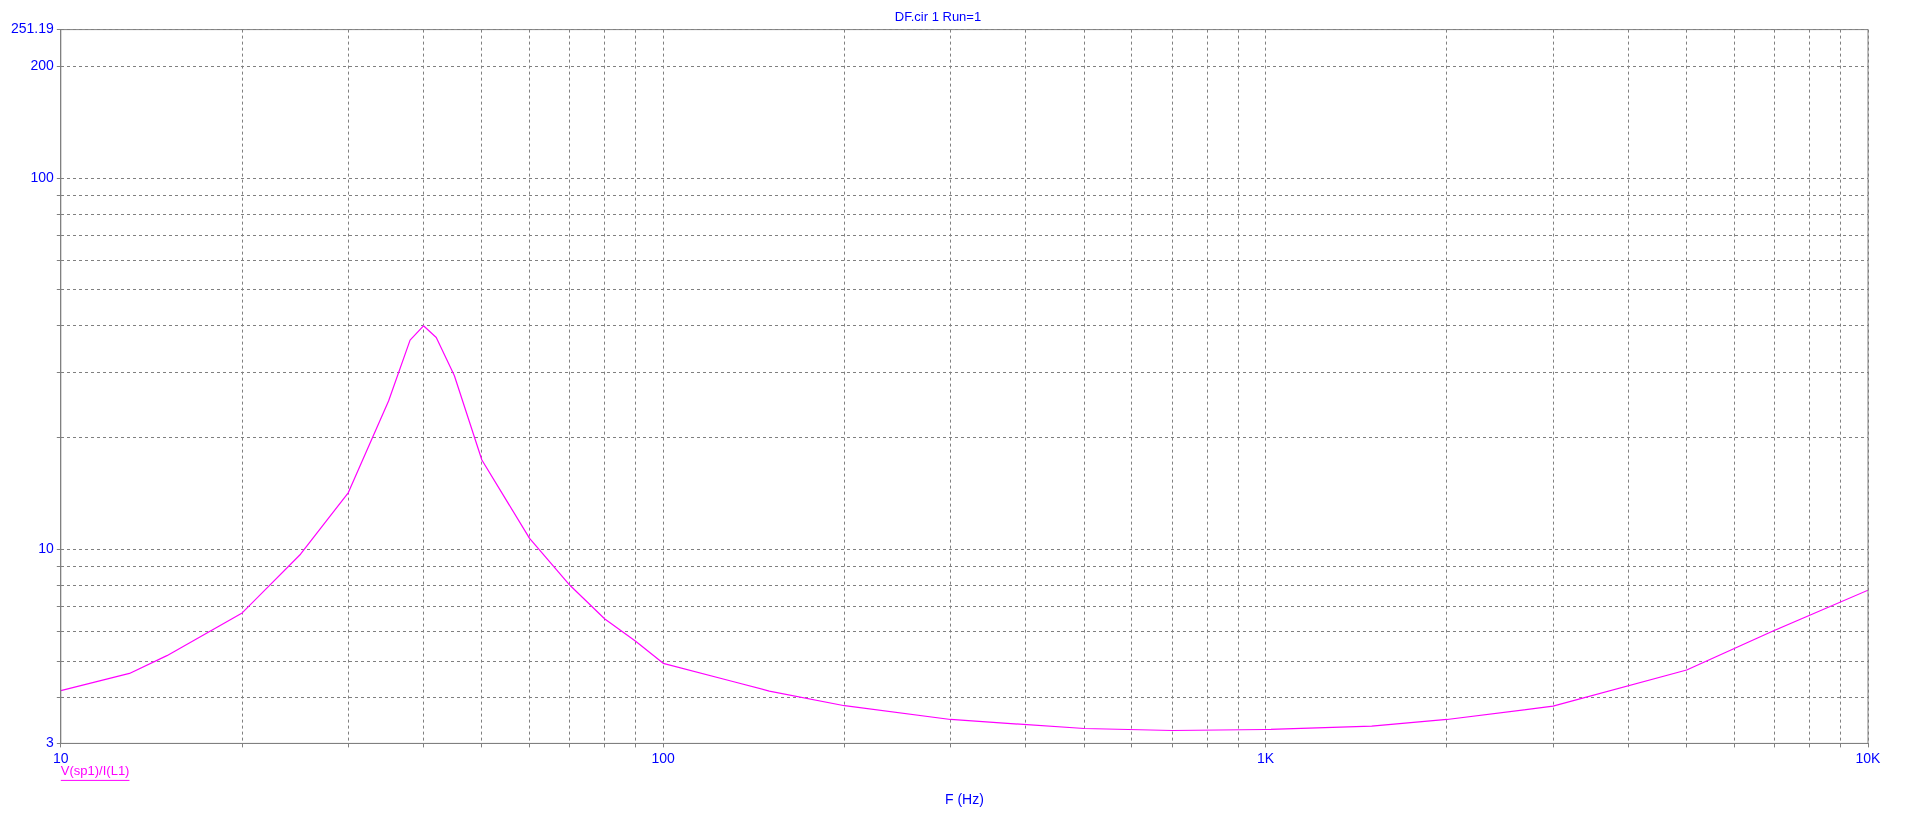 Image resolution: width=1907 pixels, height=830 pixels. Describe the element at coordinates (50, 742) in the screenshot. I see `y-tick-label: 3` at that location.